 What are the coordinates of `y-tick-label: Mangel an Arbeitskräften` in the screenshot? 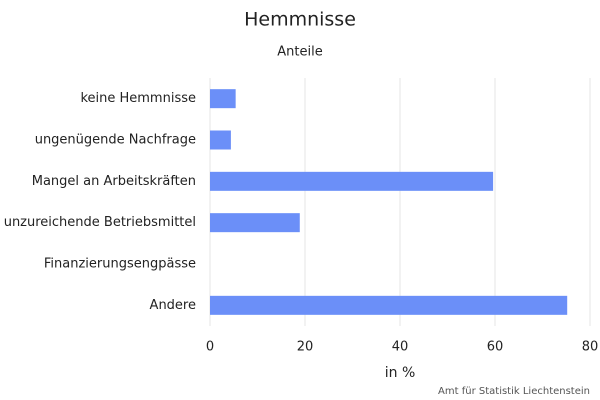 It's located at (114, 181).